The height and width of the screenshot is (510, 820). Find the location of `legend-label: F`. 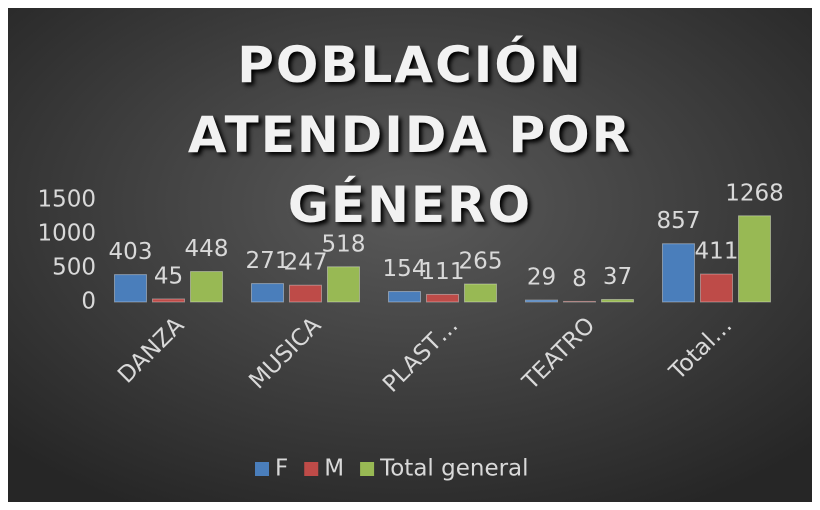

legend-label: F is located at coordinates (281, 469).